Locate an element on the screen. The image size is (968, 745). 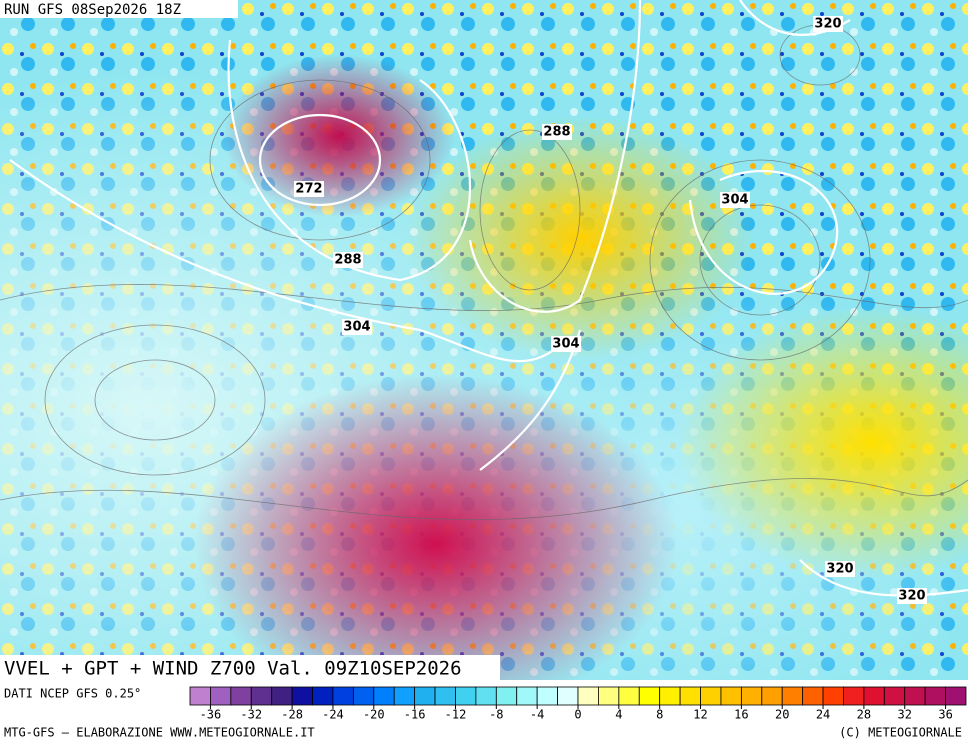
run-label-box is located at coordinates (119, 9).